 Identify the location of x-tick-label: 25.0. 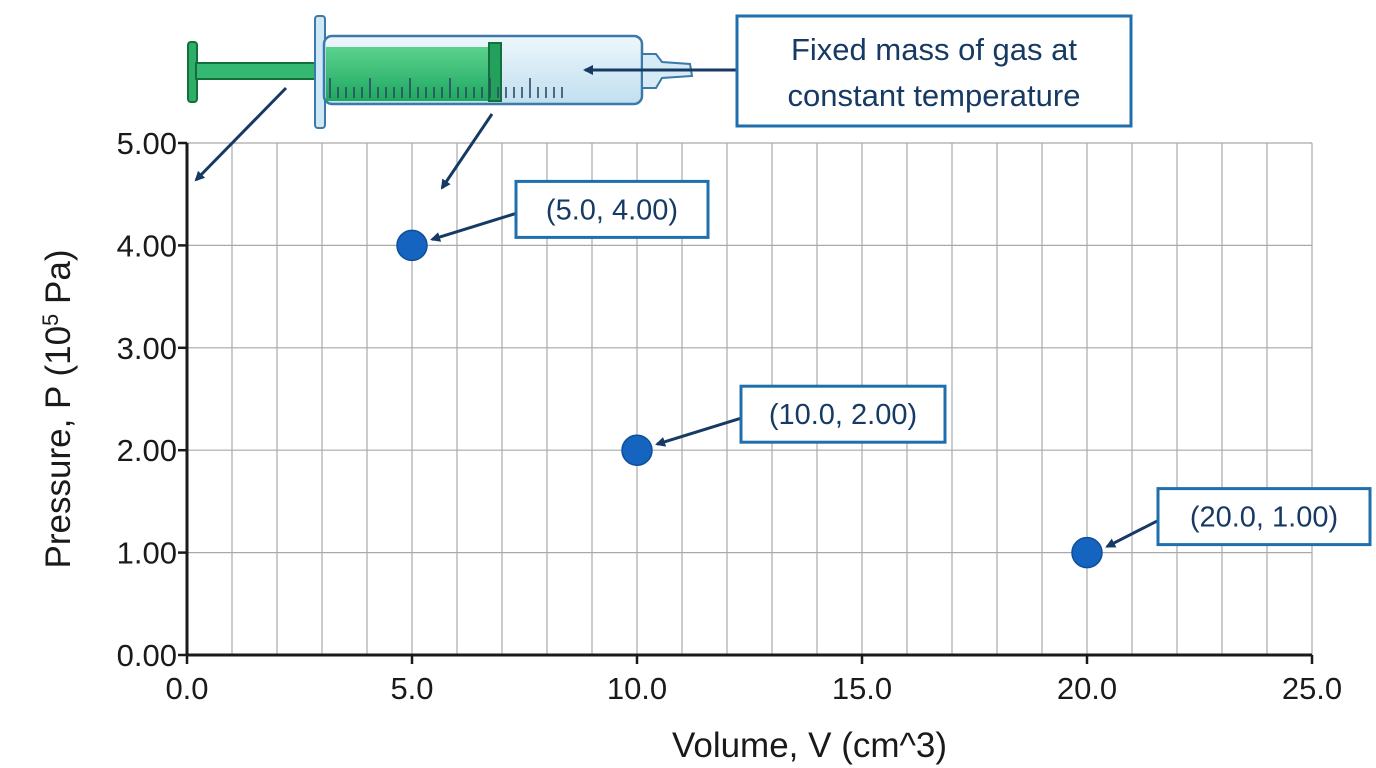
(1312, 688).